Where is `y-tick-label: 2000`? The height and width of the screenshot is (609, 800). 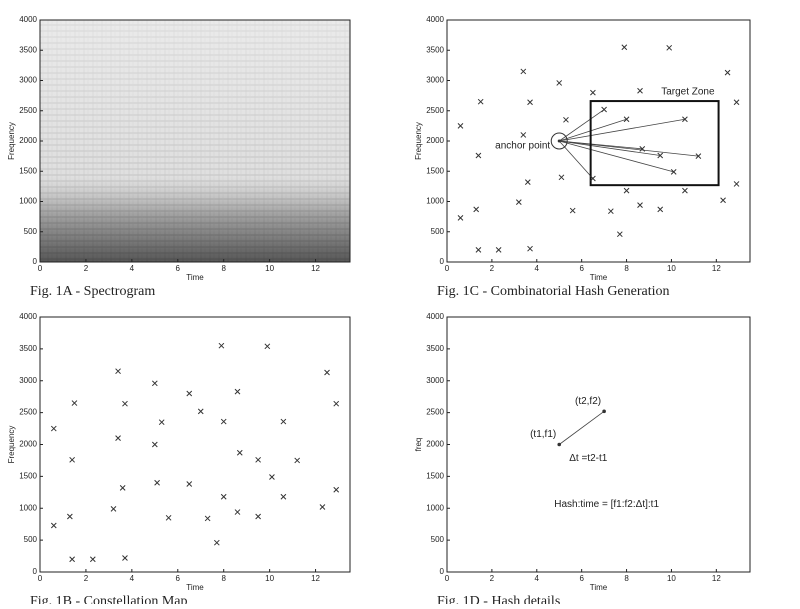
y-tick-label: 2000 is located at coordinates (28, 444).